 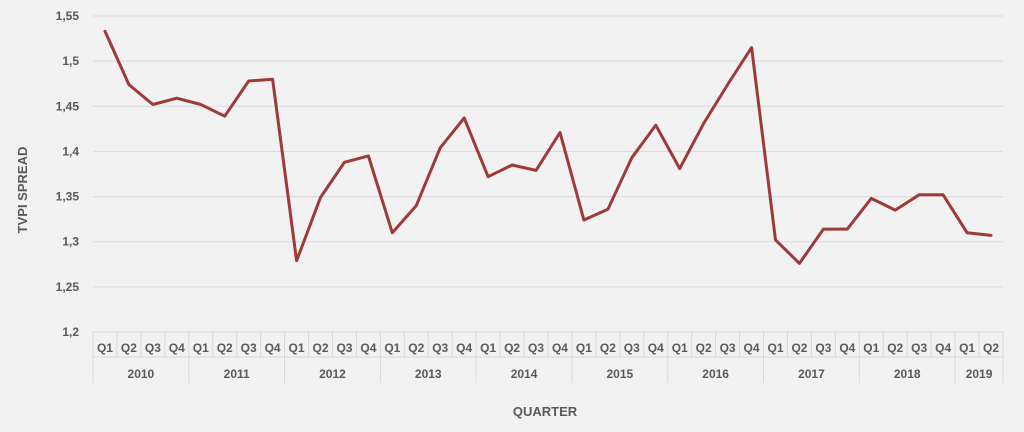 I want to click on year-label: 2014, so click(x=524, y=374).